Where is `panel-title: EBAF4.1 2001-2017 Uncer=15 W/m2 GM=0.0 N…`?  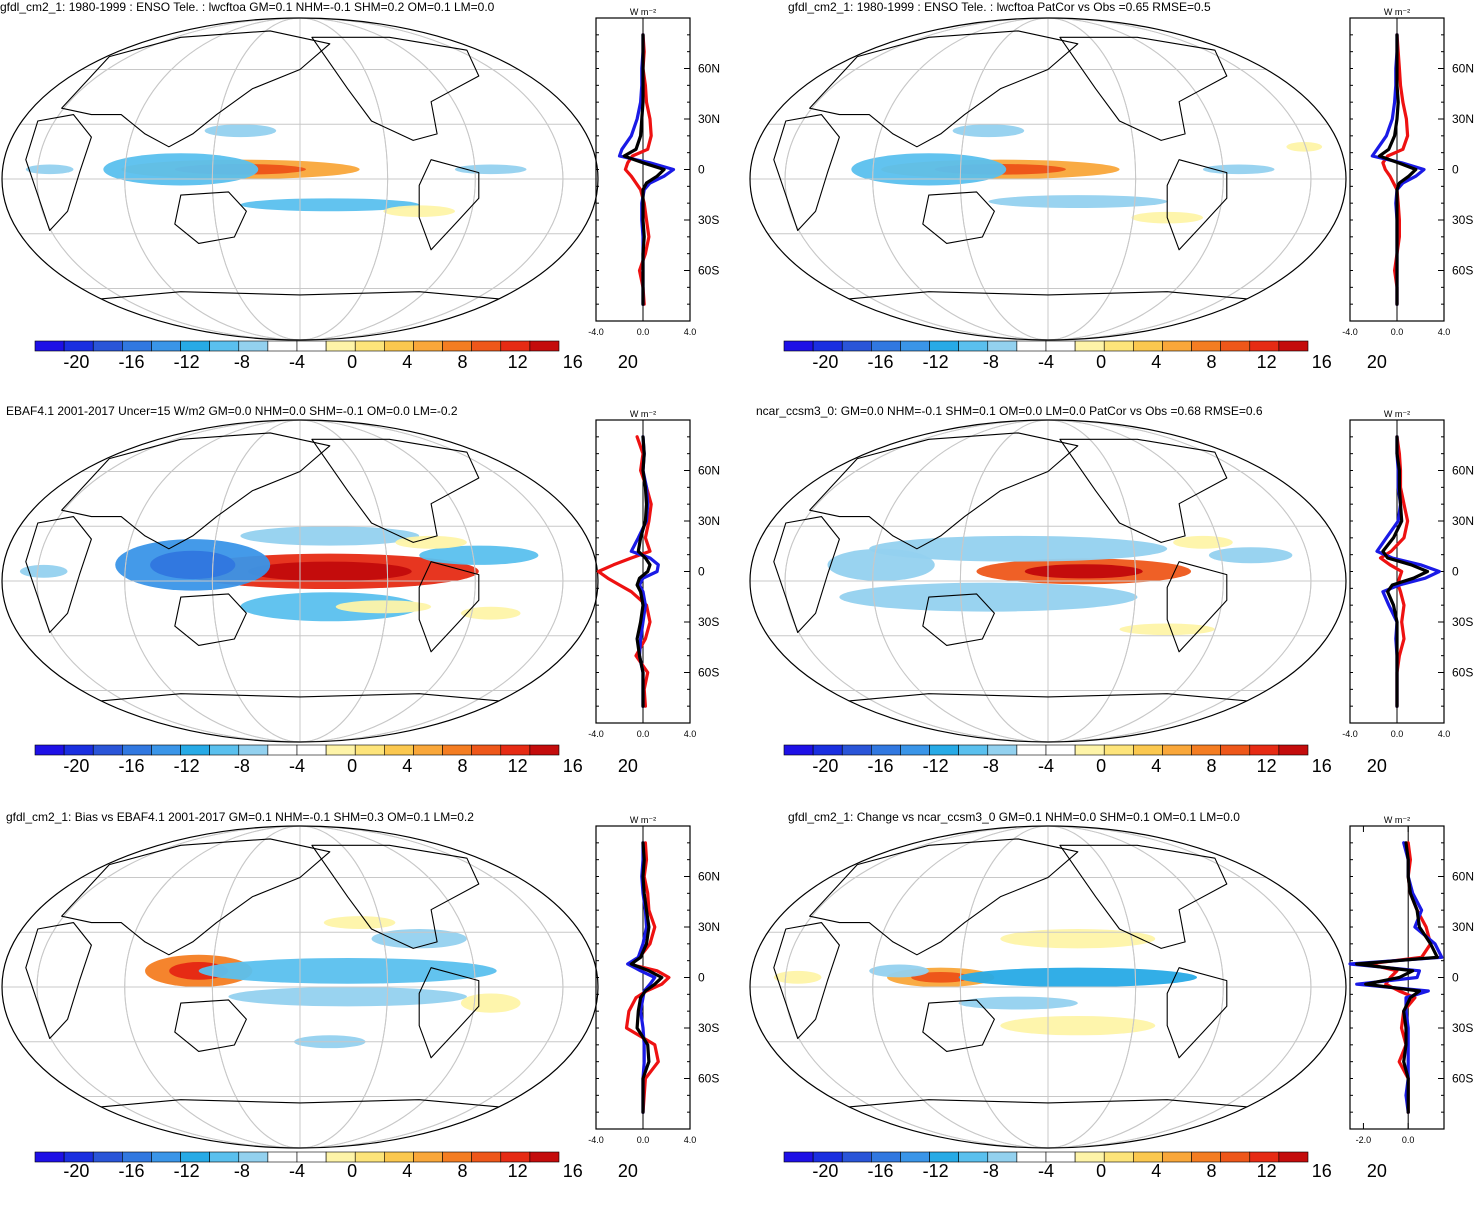
panel-title: EBAF4.1 2001-2017 Uncer=15 W/m2 GM=0.0 N… is located at coordinates (232, 411).